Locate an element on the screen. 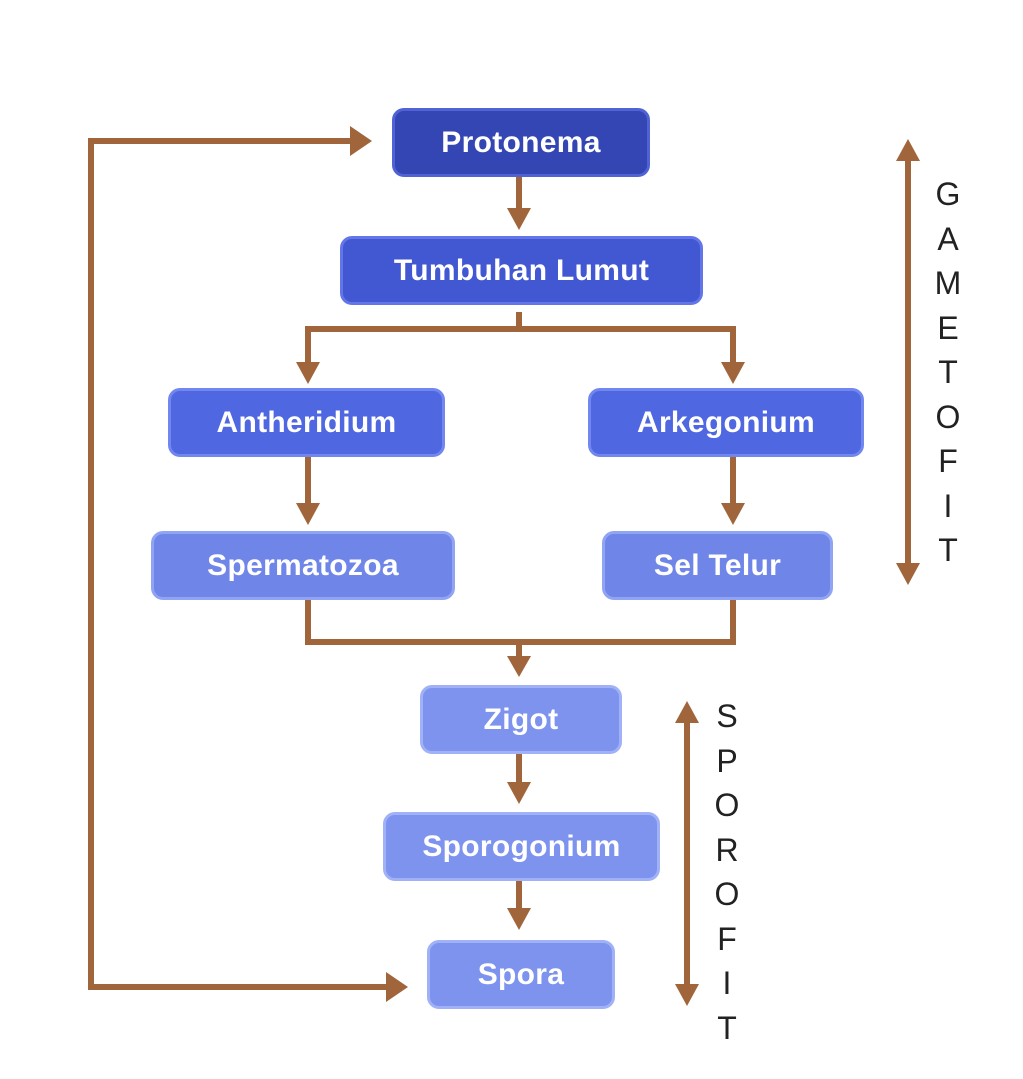 The width and height of the screenshot is (1023, 1079). arrow-arkegonium-to-seltelur is located at coordinates (733, 481).